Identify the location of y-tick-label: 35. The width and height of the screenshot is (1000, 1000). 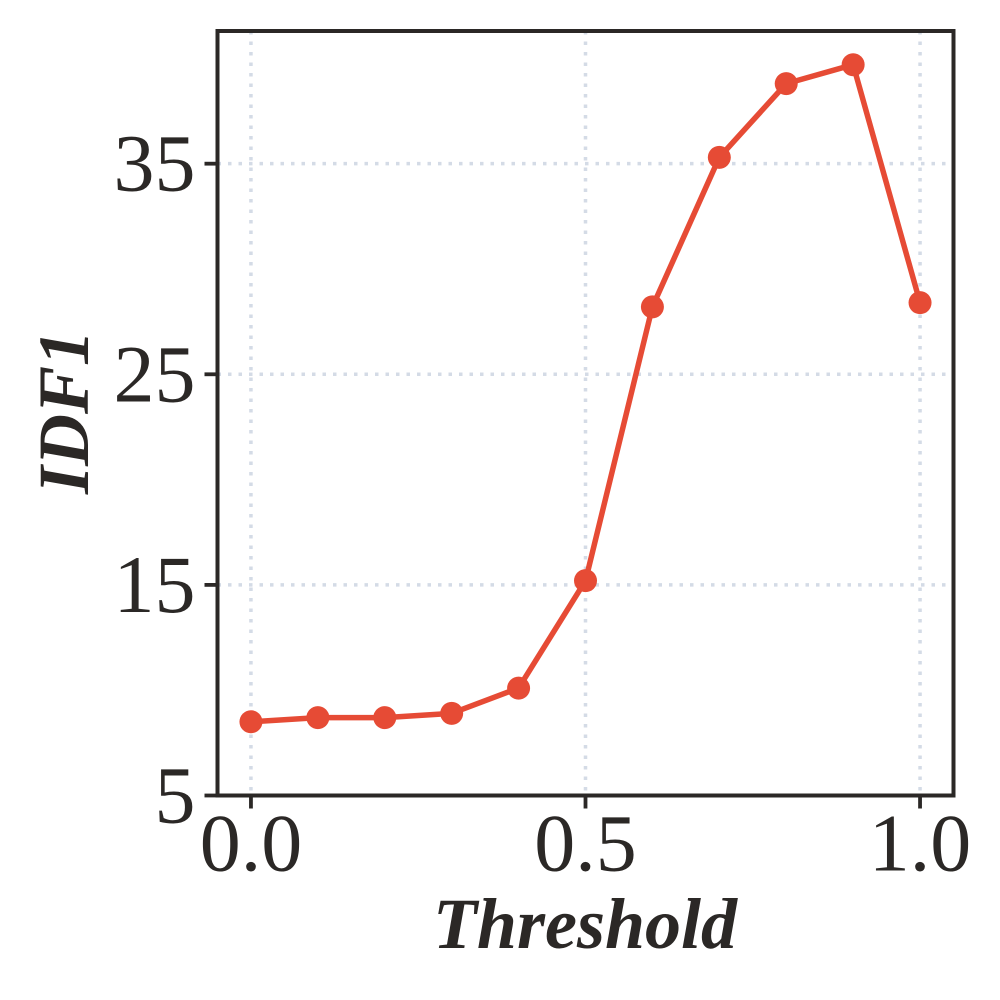
(155, 163).